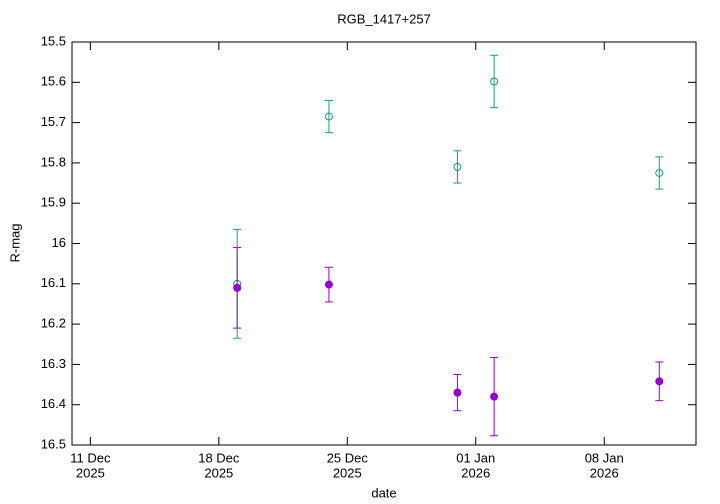  Describe the element at coordinates (475, 457) in the screenshot. I see `x-tick-label: 01 Jan` at that location.